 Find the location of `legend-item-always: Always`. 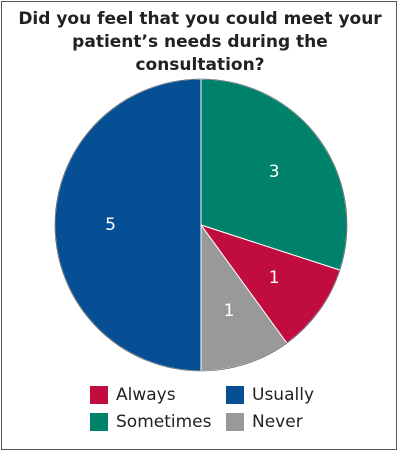

legend-item-always: Always is located at coordinates (158, 395).